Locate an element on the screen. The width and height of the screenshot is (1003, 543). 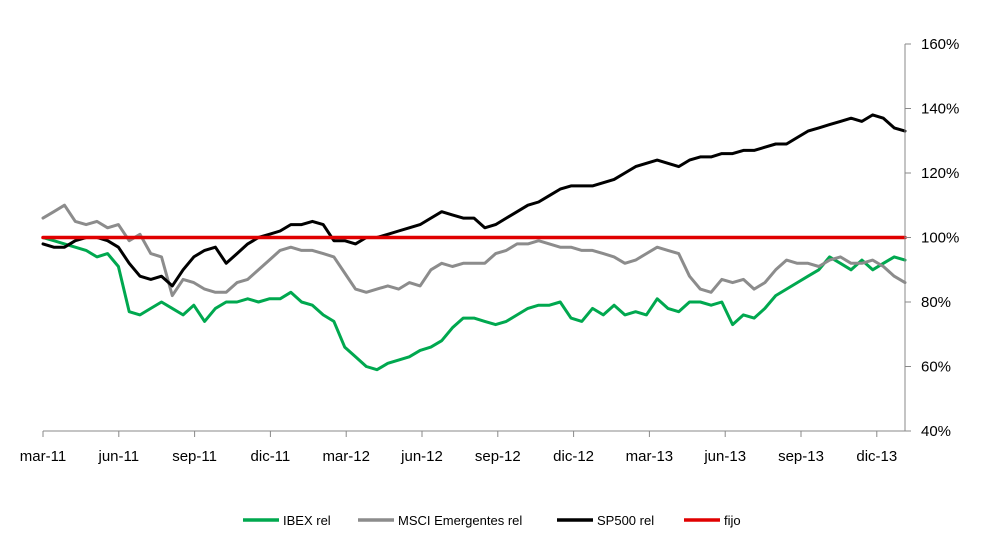
x-tick-label: jun-13 is located at coordinates (724, 456).